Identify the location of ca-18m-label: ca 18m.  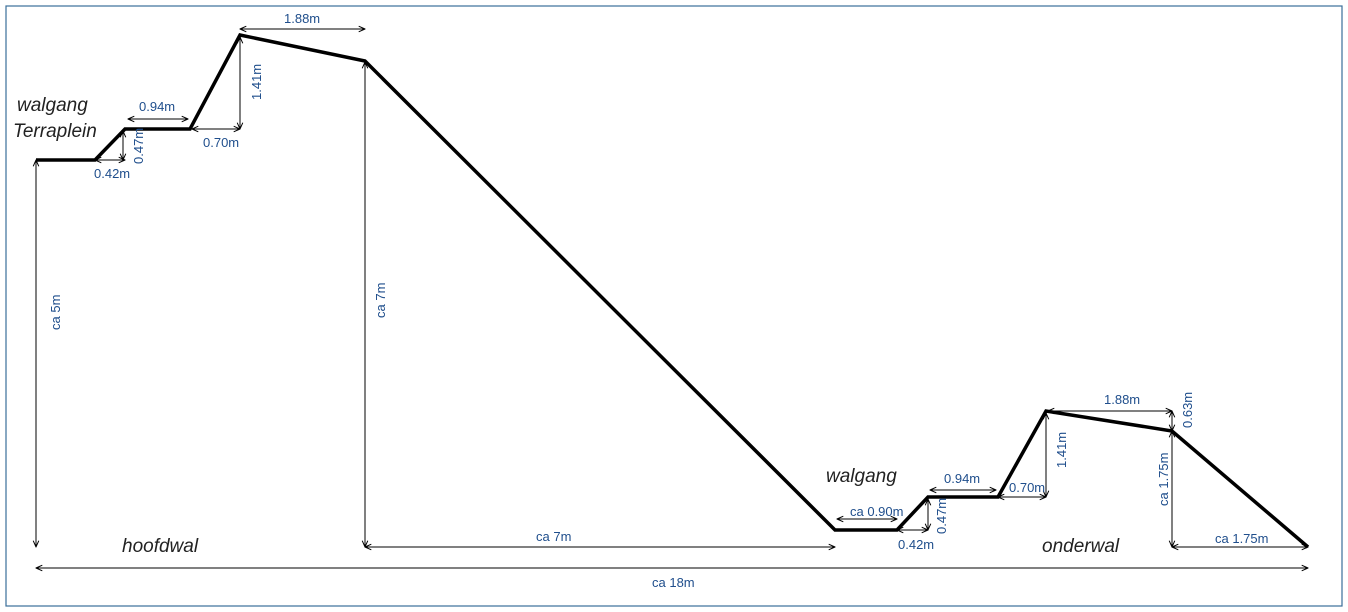
(673, 582).